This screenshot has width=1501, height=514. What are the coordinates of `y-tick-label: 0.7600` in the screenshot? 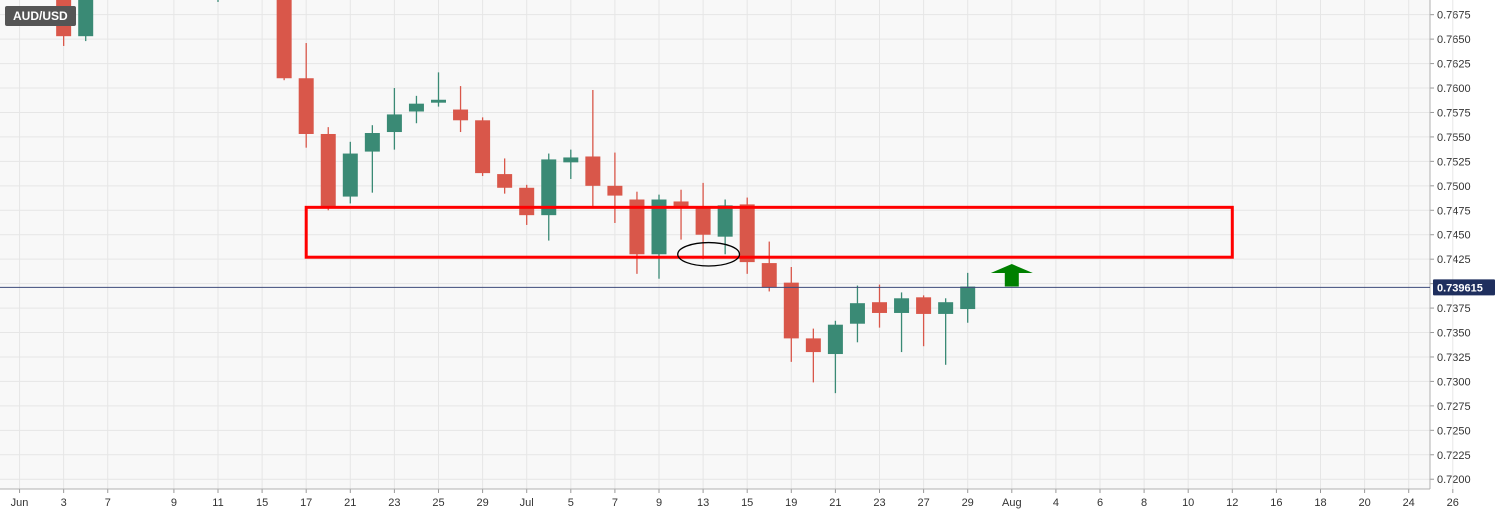 It's located at (1454, 89).